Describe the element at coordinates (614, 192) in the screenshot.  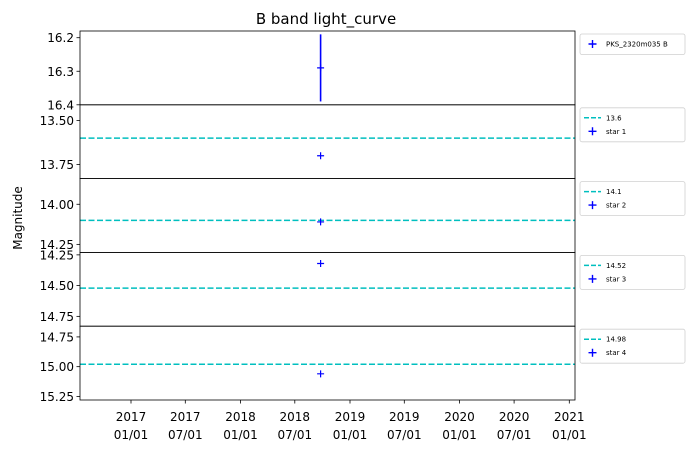
I see `legend-label: 14.1` at that location.